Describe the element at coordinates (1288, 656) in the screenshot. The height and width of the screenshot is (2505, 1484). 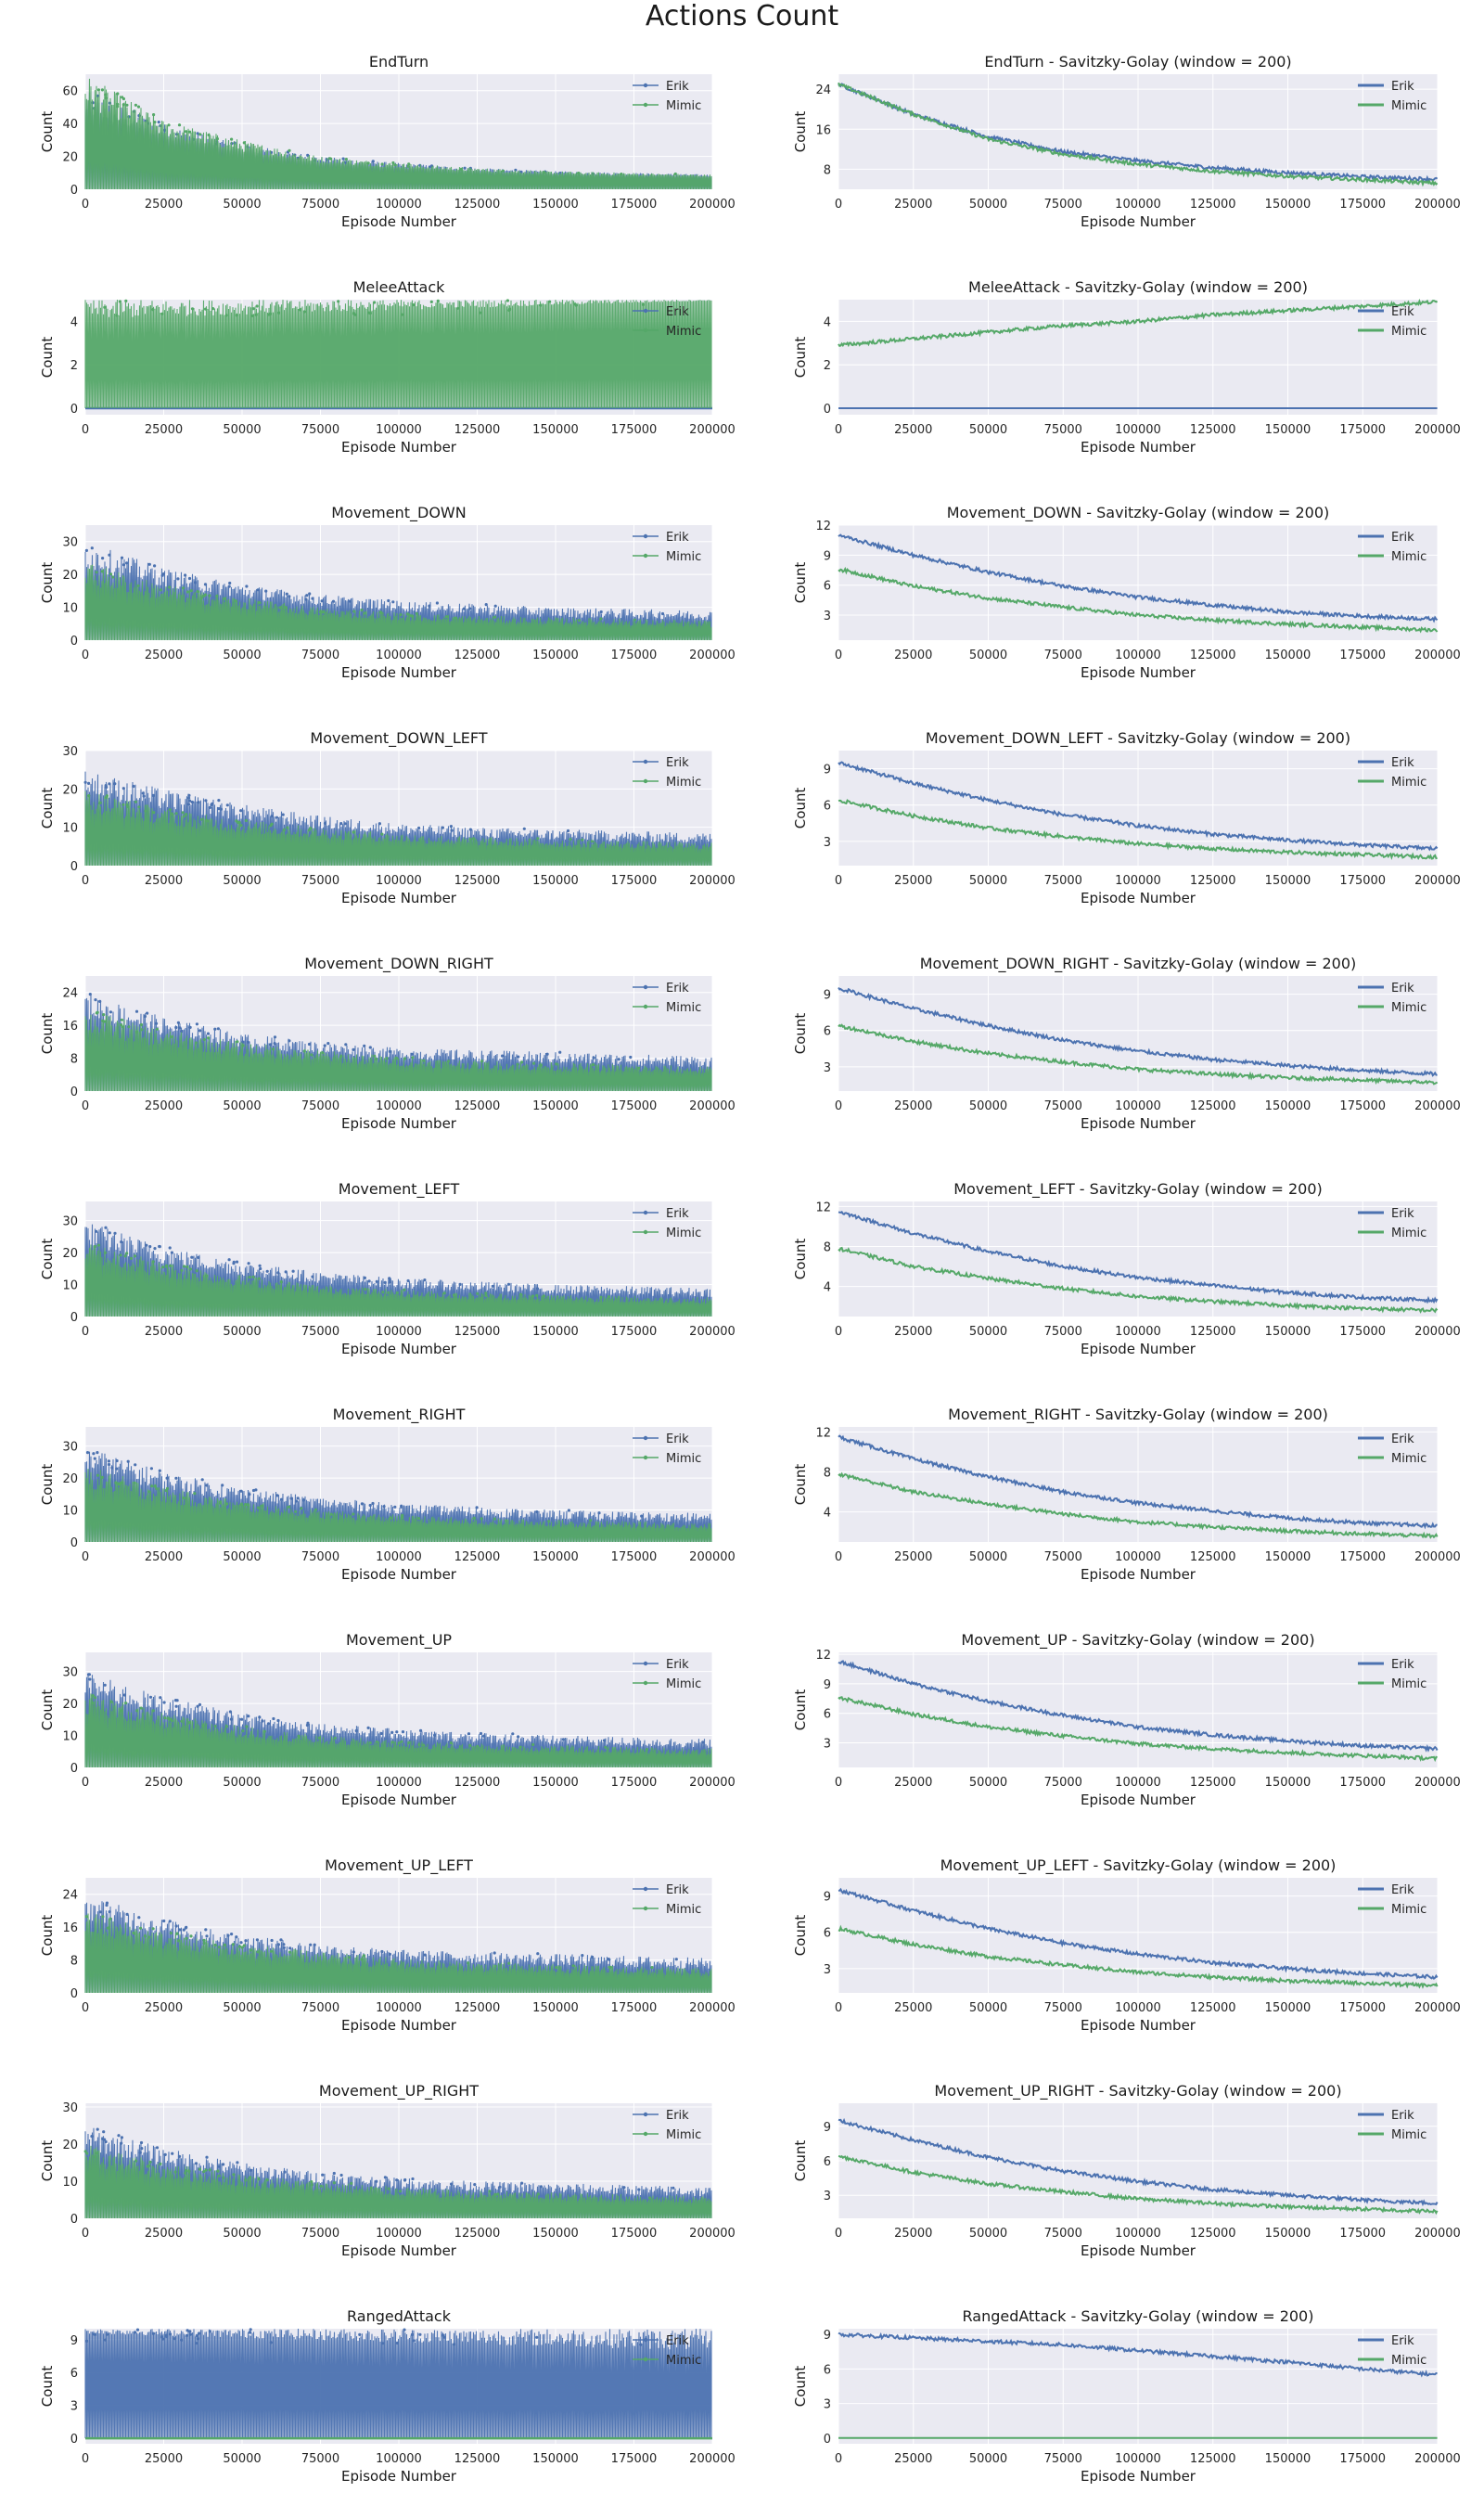
I see `x-tick-label: 150000` at that location.